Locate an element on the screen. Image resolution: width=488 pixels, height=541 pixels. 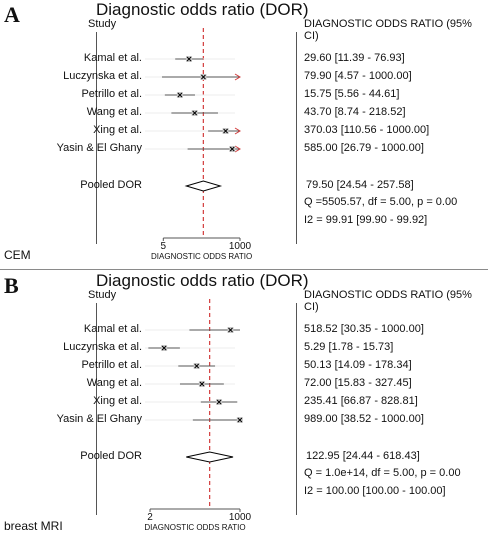
panel-letter: A is located at coordinates (12, 14).